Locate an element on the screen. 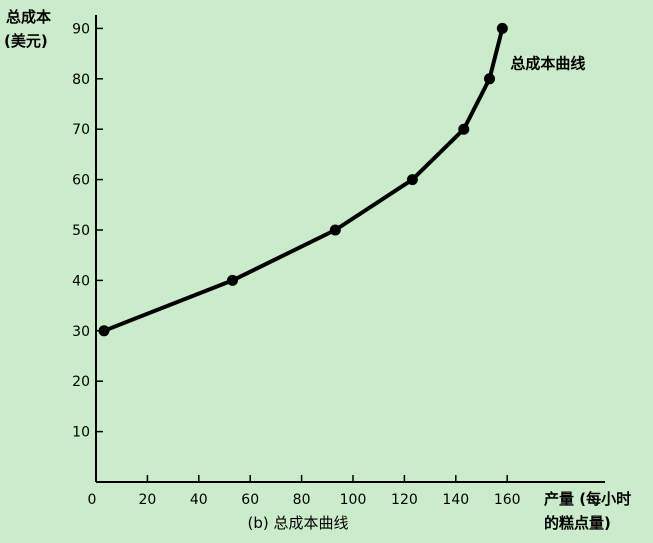  y-ticks: 10 20 30 40 50 60 70 80 90 is located at coordinates (87, 231).